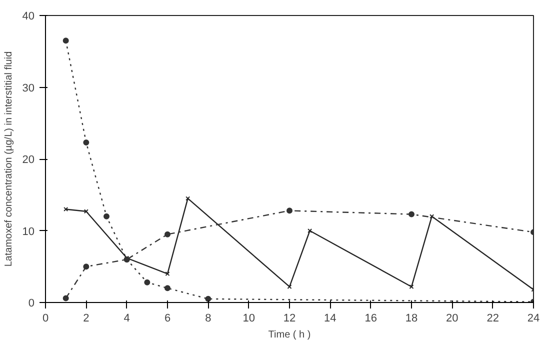 This screenshot has height=343, width=549. Describe the element at coordinates (533, 318) in the screenshot. I see `x-tick-label: 24` at that location.